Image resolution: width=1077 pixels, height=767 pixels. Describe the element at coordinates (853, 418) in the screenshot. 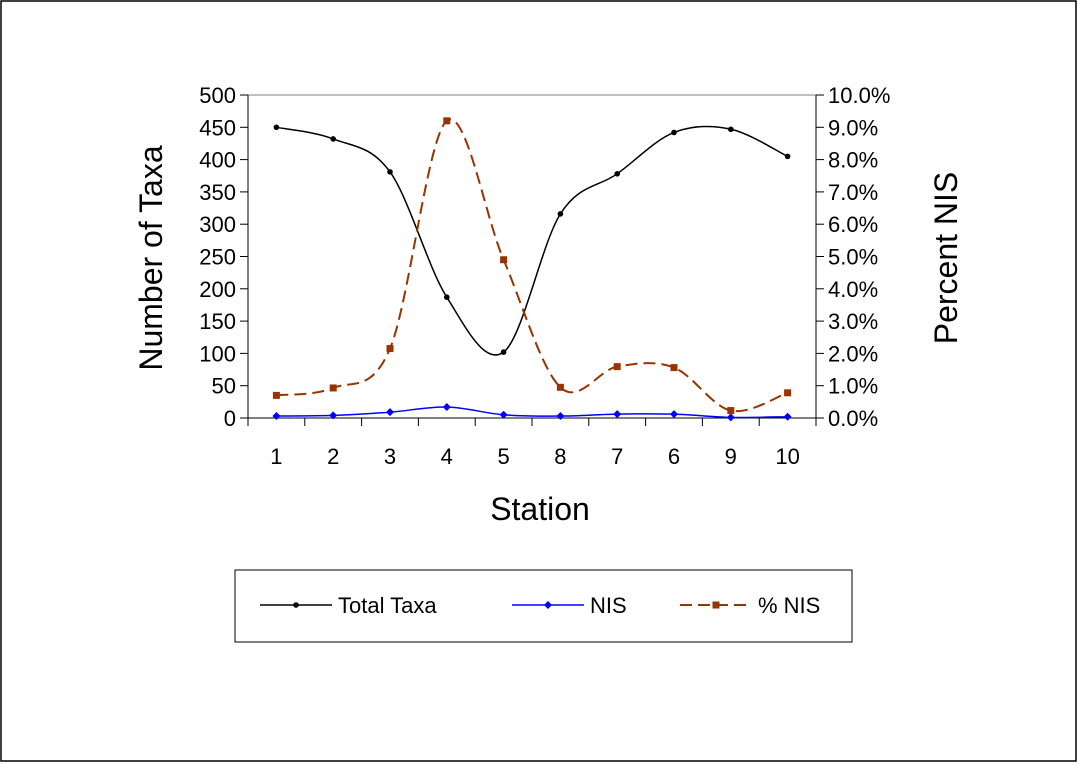

I see `y-right-tick-label: 0.0%` at that location.